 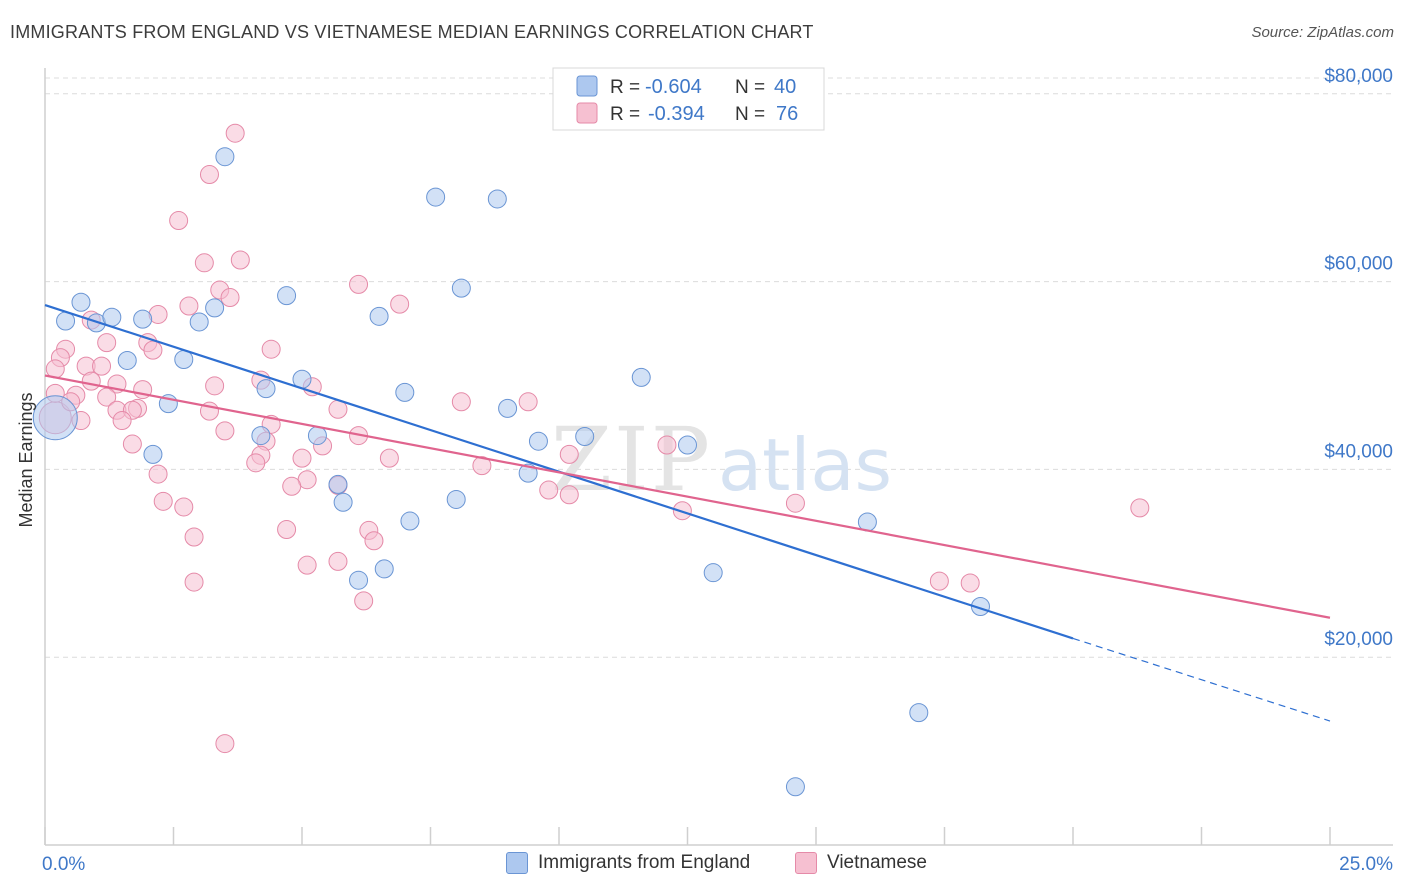 What do you see at coordinates (628, 863) in the screenshot?
I see `legend-item-england: Immigrants from England` at bounding box center [628, 863].